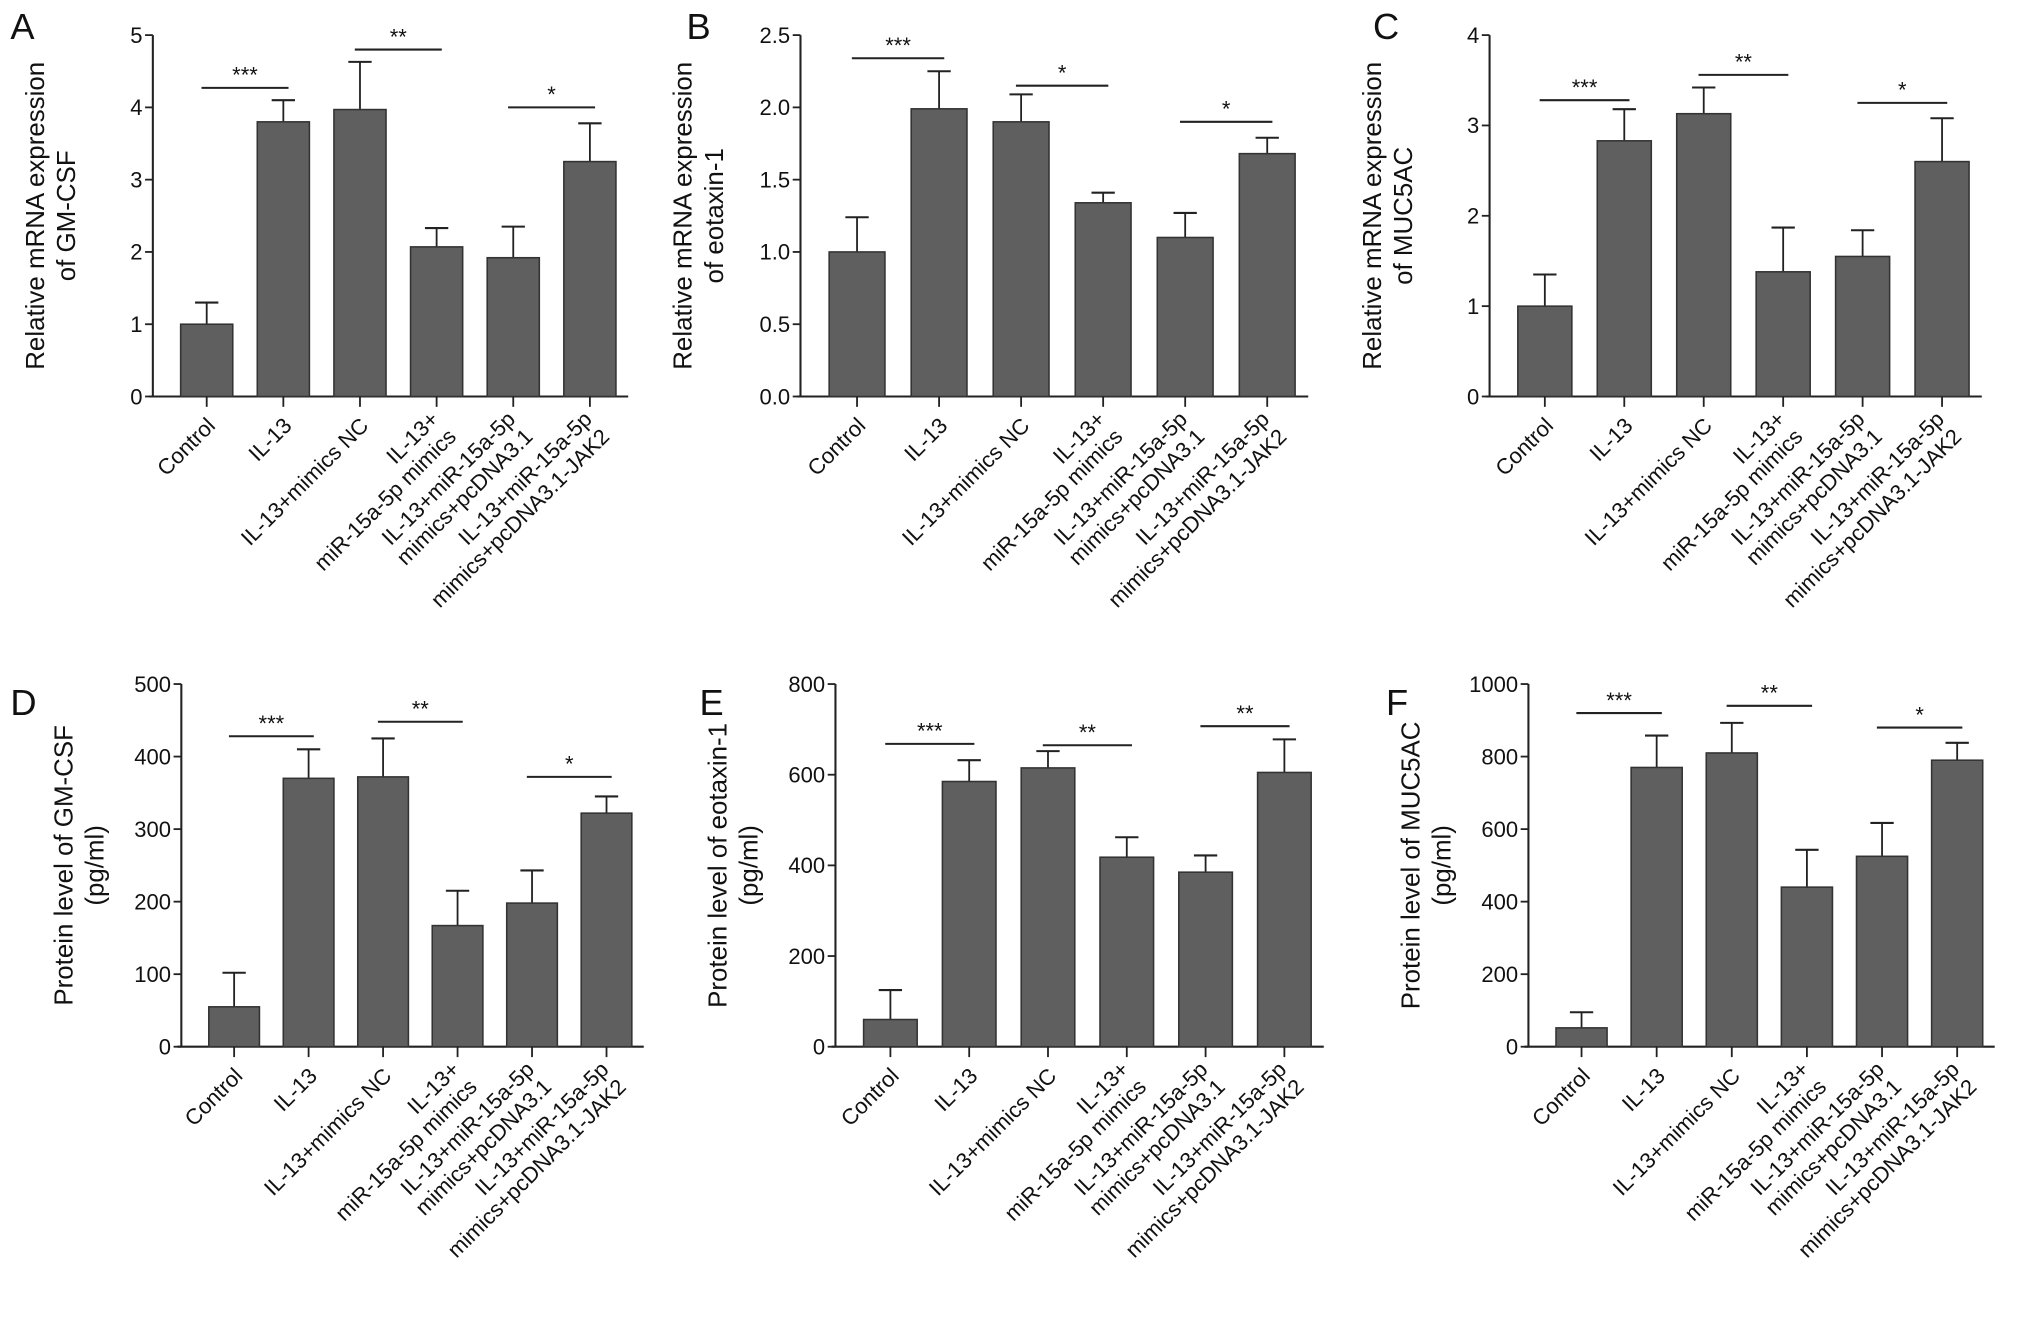 The image size is (2031, 1337). I want to click on y-tick-label: 1.5, so click(775, 179).